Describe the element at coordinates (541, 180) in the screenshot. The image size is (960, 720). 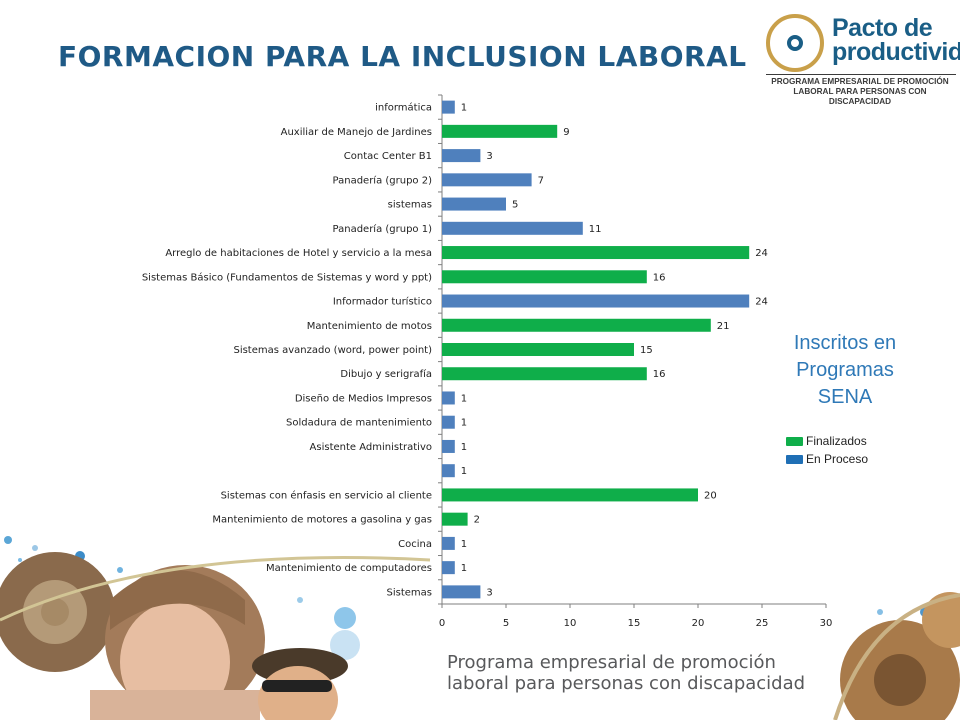
I see `value-label: 7` at that location.